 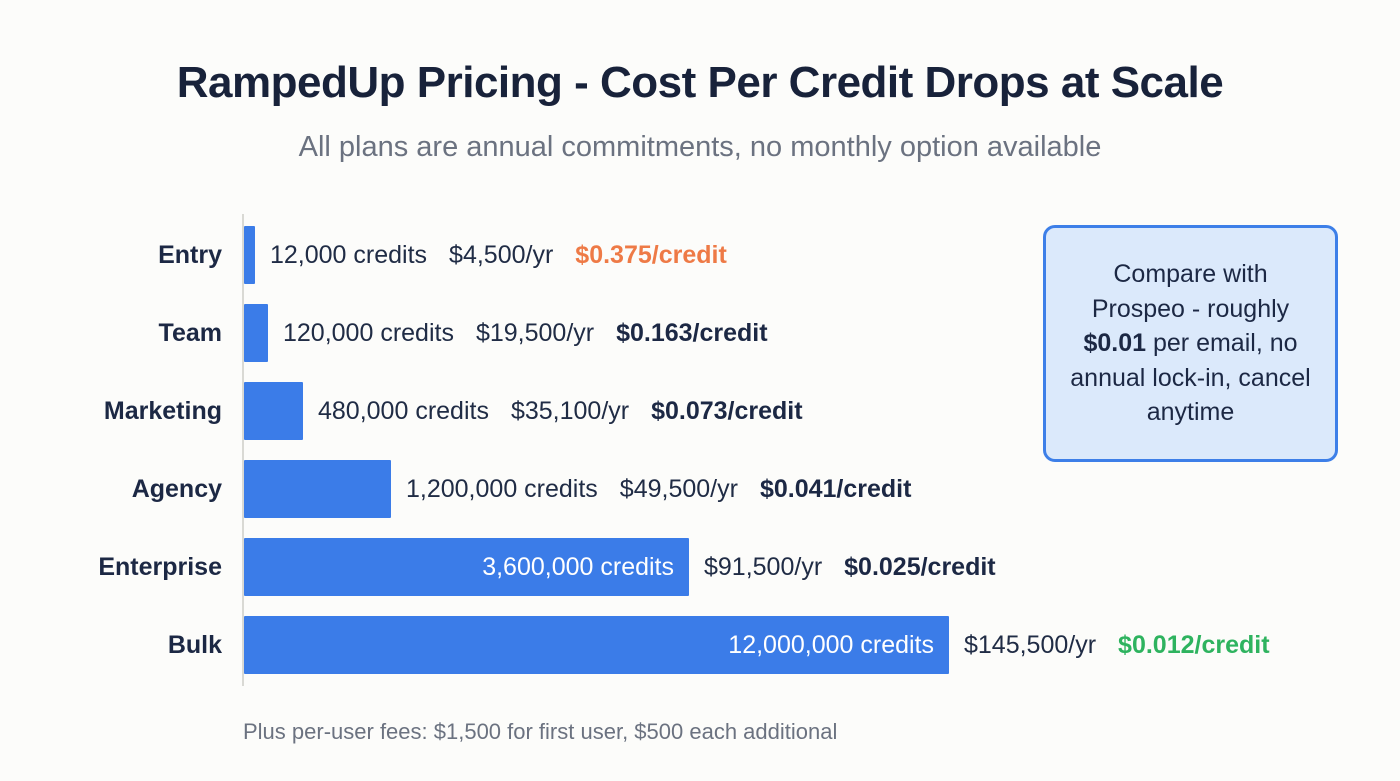 What do you see at coordinates (349, 254) in the screenshot?
I see `credits-label: 12,000 credits` at bounding box center [349, 254].